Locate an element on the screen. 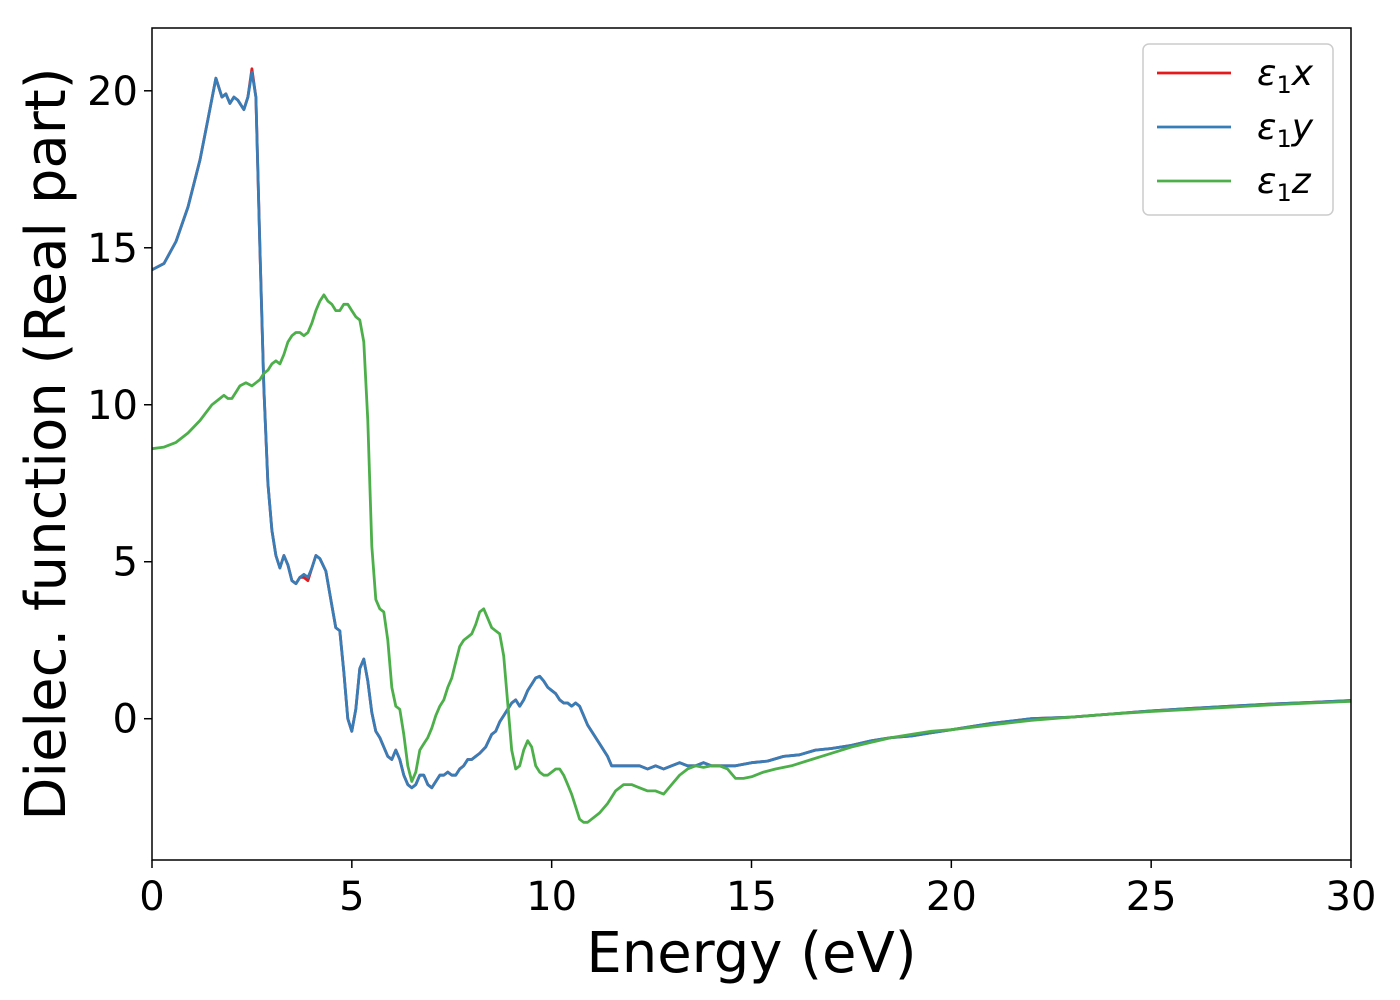 The width and height of the screenshot is (1400, 1000). x-tick-label: 20 is located at coordinates (951, 897).